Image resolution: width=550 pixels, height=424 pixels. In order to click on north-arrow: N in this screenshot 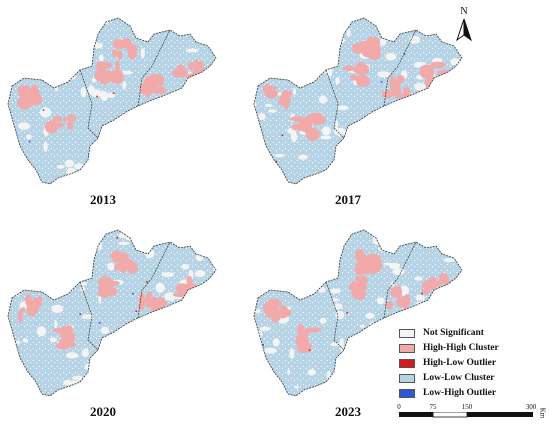, I will do `click(464, 24)`.